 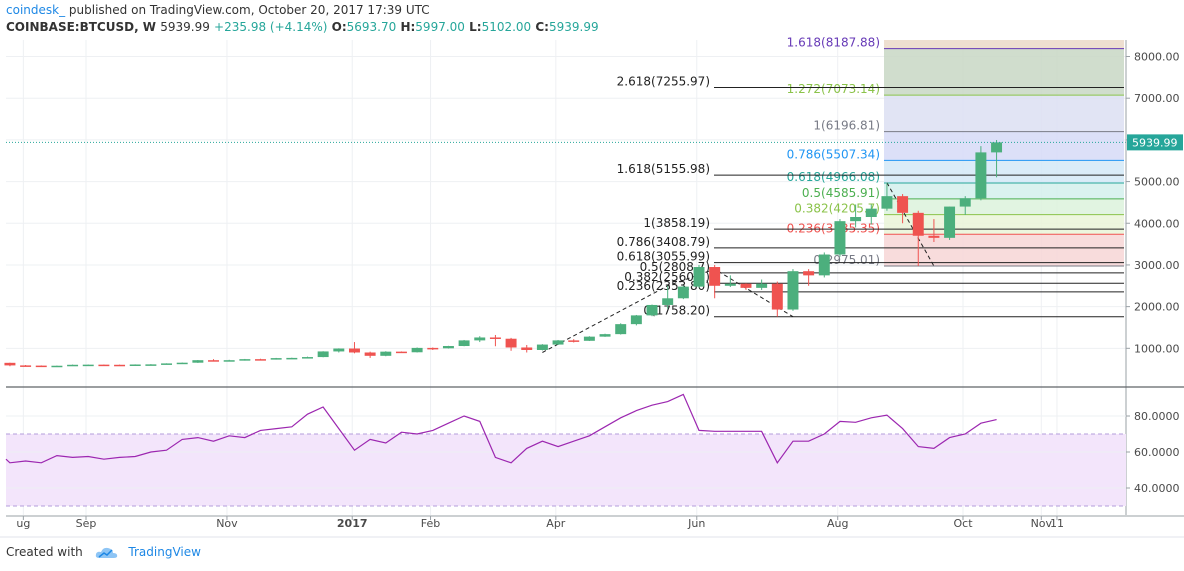 I want to click on close-value: 5939.99, so click(x=573, y=27).